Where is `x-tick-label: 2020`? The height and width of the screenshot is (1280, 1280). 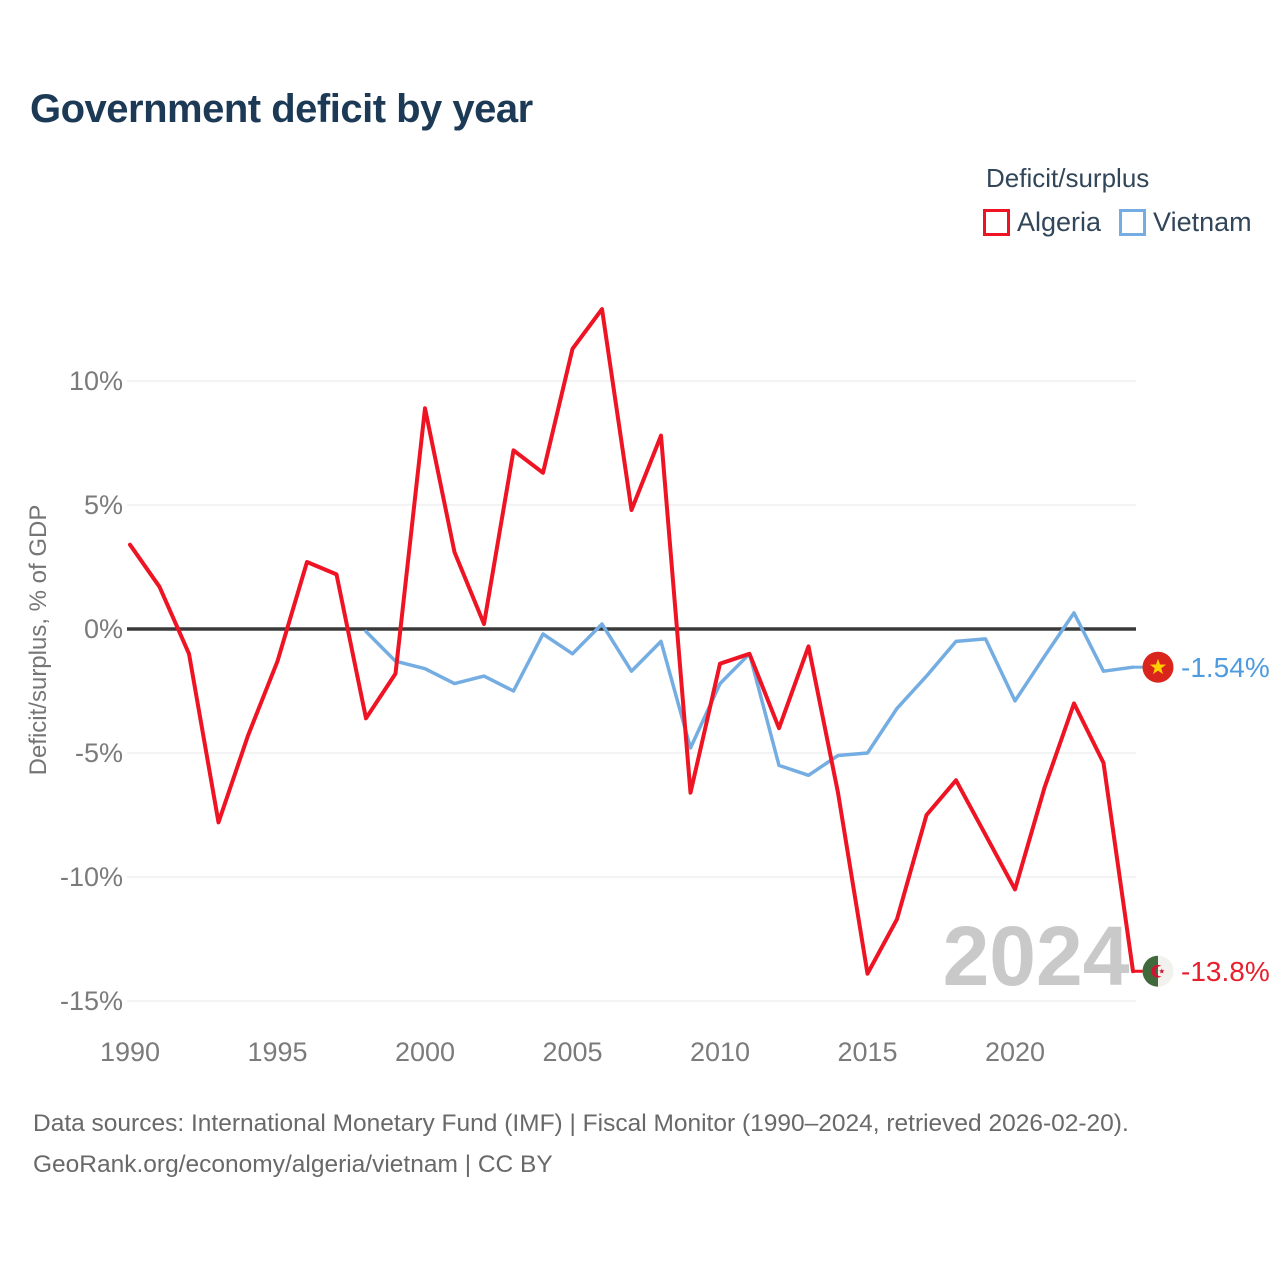 x-tick-label: 2020 is located at coordinates (1015, 1052).